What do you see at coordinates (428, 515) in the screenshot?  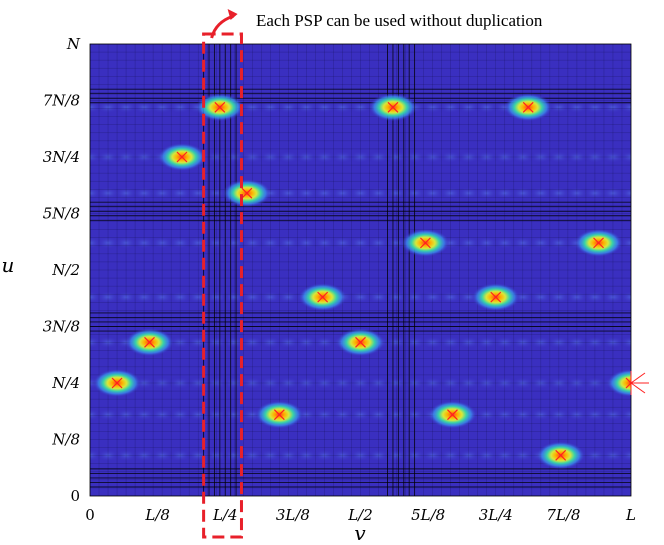 I see `x-tick-label: 5L/8` at bounding box center [428, 515].